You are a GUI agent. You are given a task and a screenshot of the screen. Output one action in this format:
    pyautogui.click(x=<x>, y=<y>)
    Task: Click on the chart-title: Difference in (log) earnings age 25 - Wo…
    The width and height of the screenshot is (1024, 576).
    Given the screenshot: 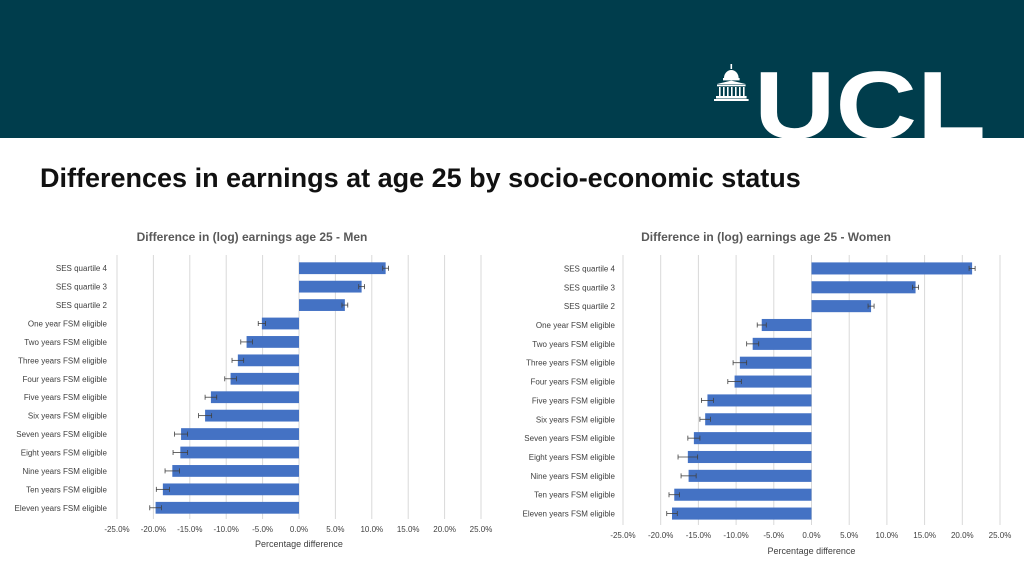 What is the action you would take?
    pyautogui.click(x=766, y=237)
    